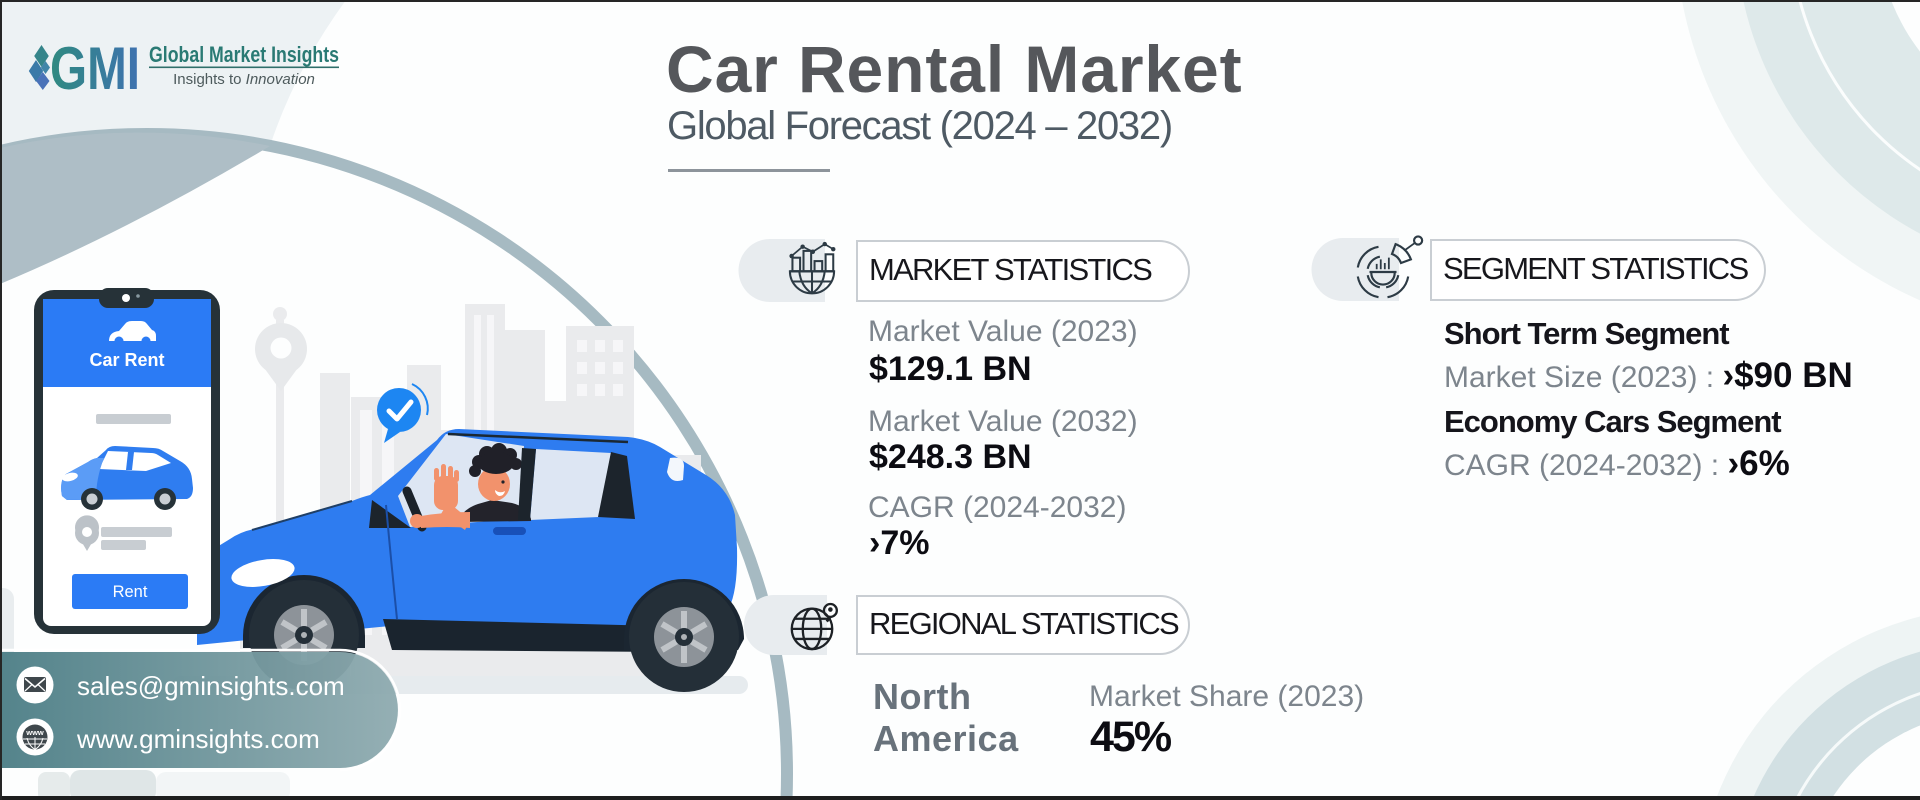 Image resolution: width=1920 pixels, height=800 pixels. What do you see at coordinates (244, 79) in the screenshot?
I see `svg-text: Insights to Innovation` at bounding box center [244, 79].